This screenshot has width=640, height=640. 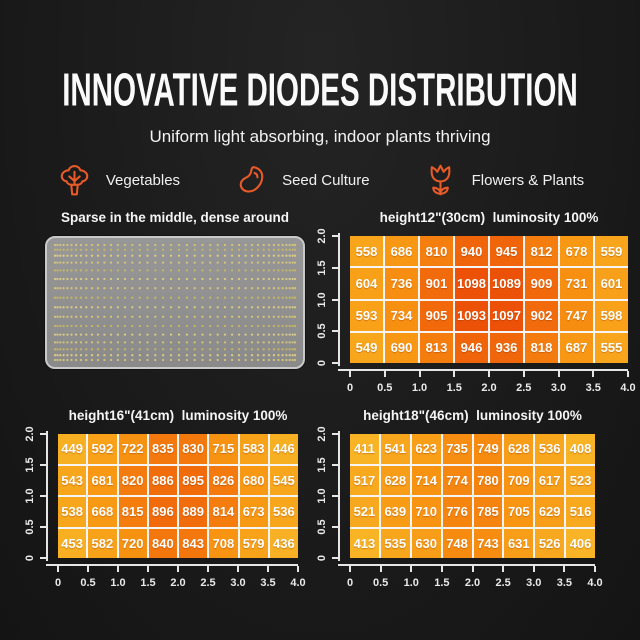 I want to click on heatmap-cell: 776, so click(x=457, y=512).